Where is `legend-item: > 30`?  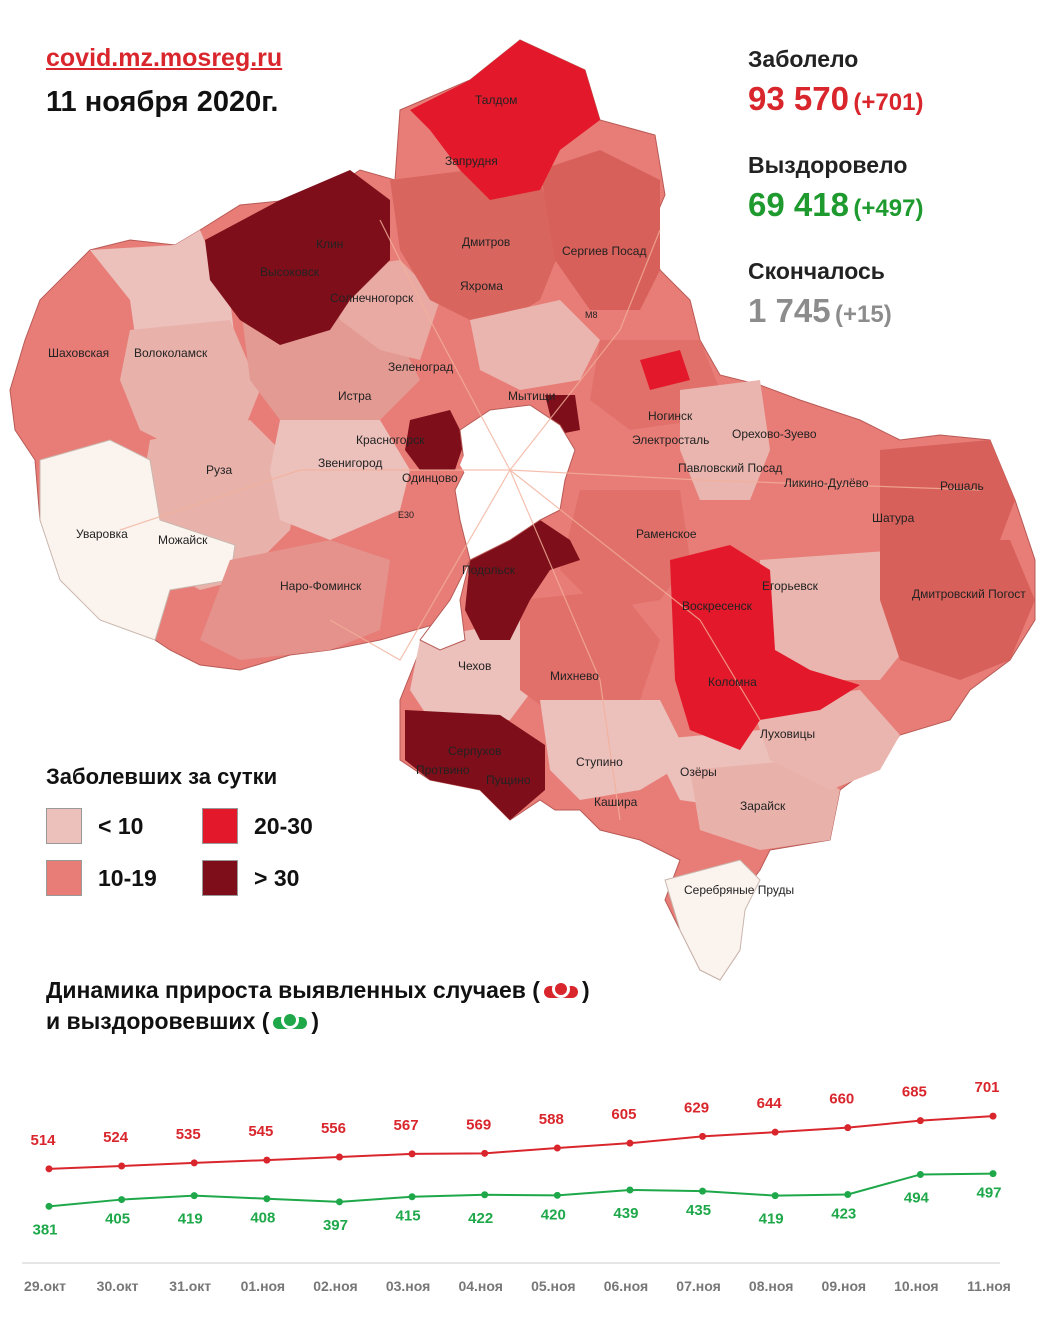
legend-item: > 30 is located at coordinates (250, 878).